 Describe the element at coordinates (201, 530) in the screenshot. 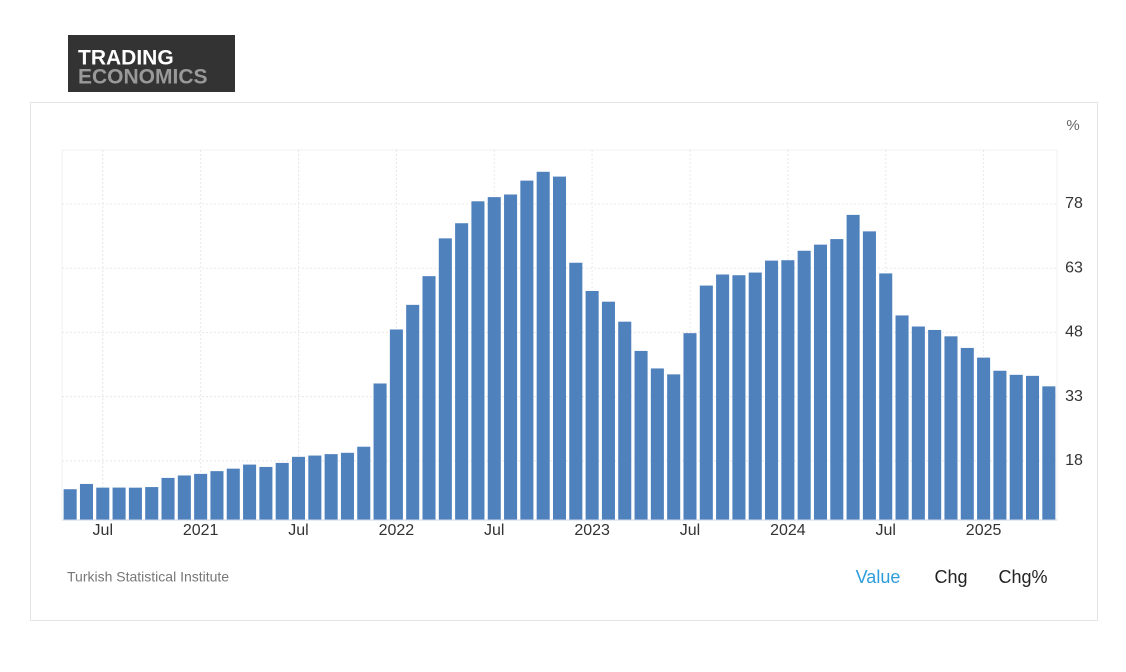

I see `x-tick-label: 2021` at that location.